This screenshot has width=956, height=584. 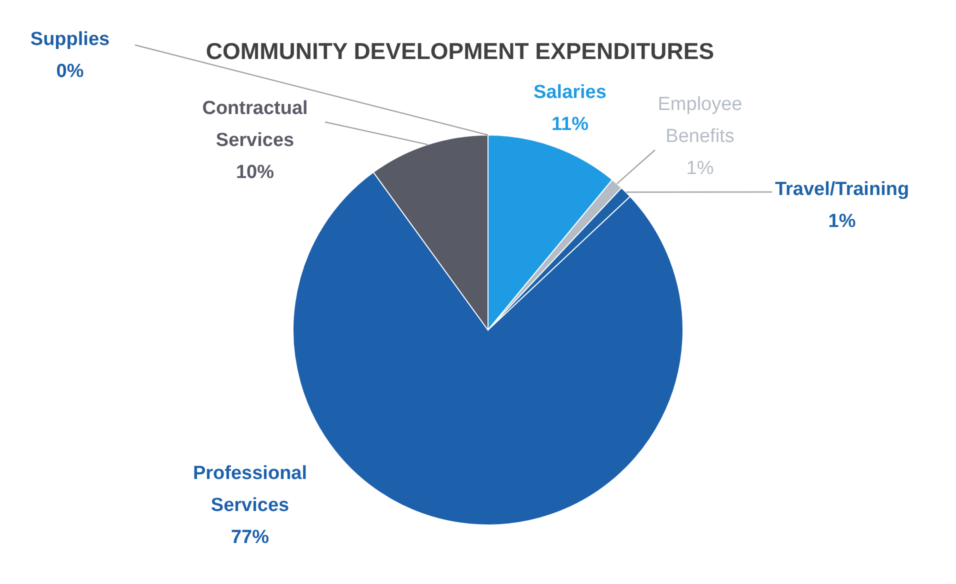 What do you see at coordinates (255, 172) in the screenshot?
I see `data-label: 10%` at bounding box center [255, 172].